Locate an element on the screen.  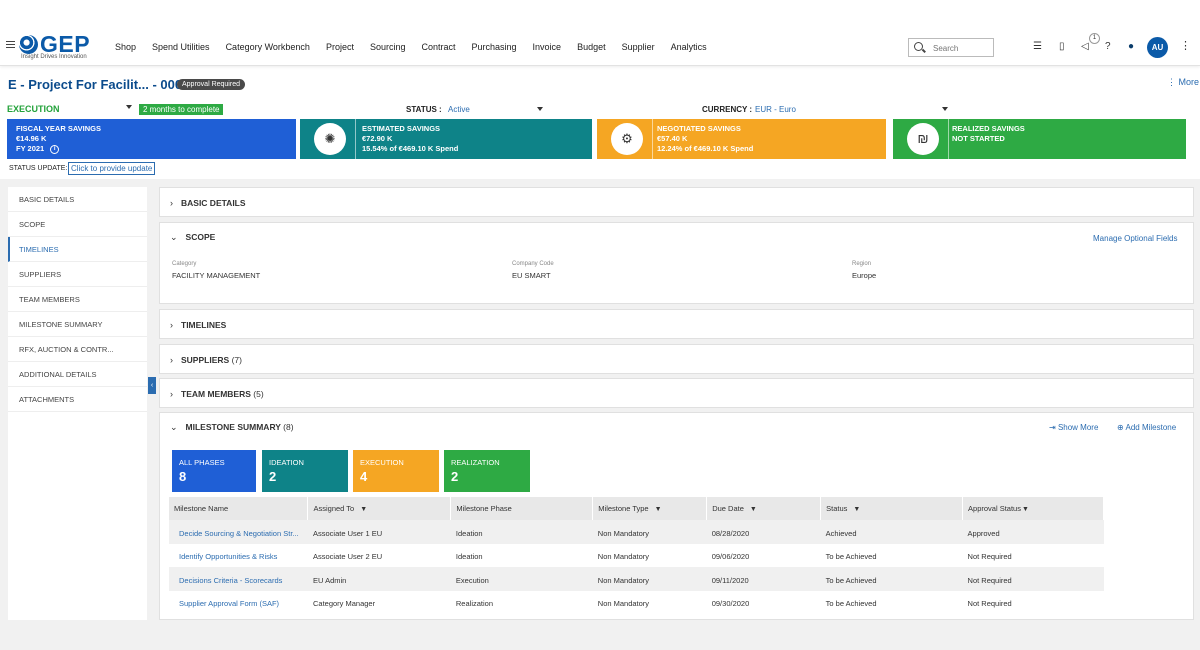
column-header-due-date: Due Date ▼ is located at coordinates (764, 508).